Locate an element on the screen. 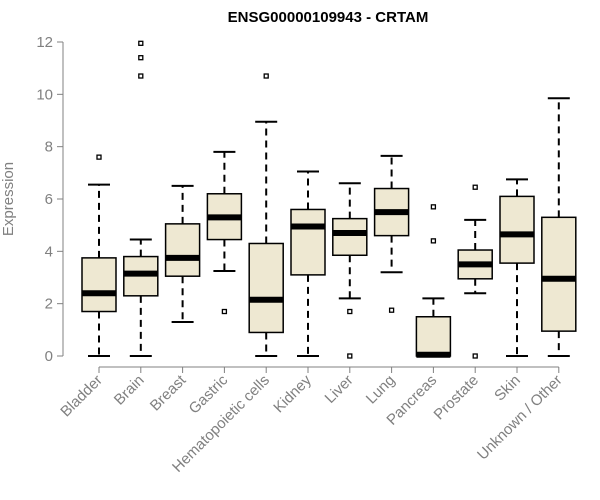 This screenshot has width=600, height=500. box-hematopoietic-cells is located at coordinates (266, 215).